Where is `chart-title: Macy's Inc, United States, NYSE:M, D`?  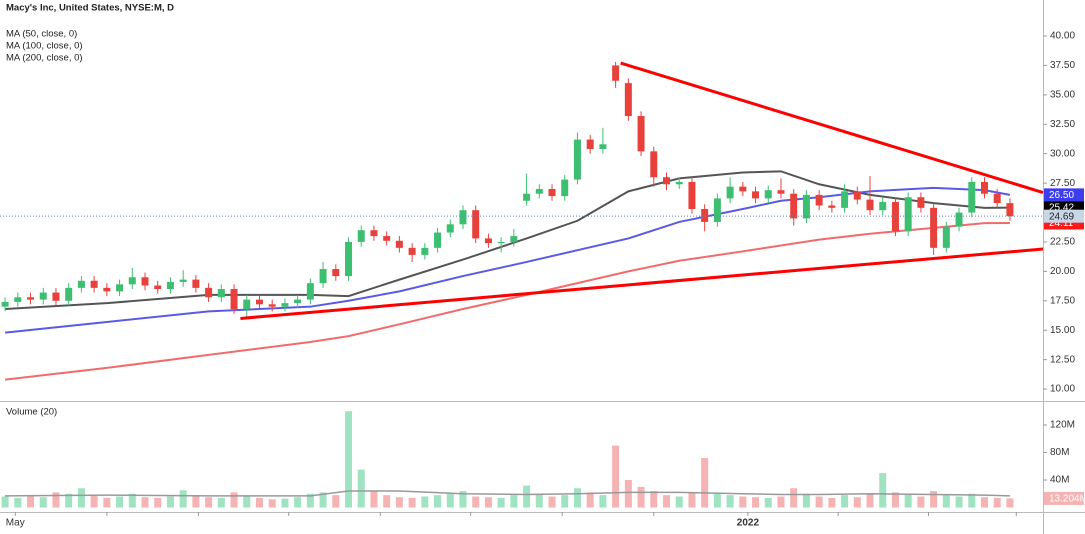
chart-title: Macy's Inc, United States, NYSE:M, D is located at coordinates (90, 8).